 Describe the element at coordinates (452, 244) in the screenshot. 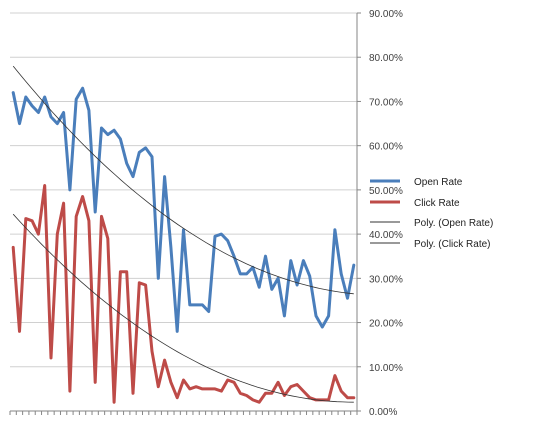

I see `legend-label-poly-click-rate: Poly. (Click Rate)` at that location.